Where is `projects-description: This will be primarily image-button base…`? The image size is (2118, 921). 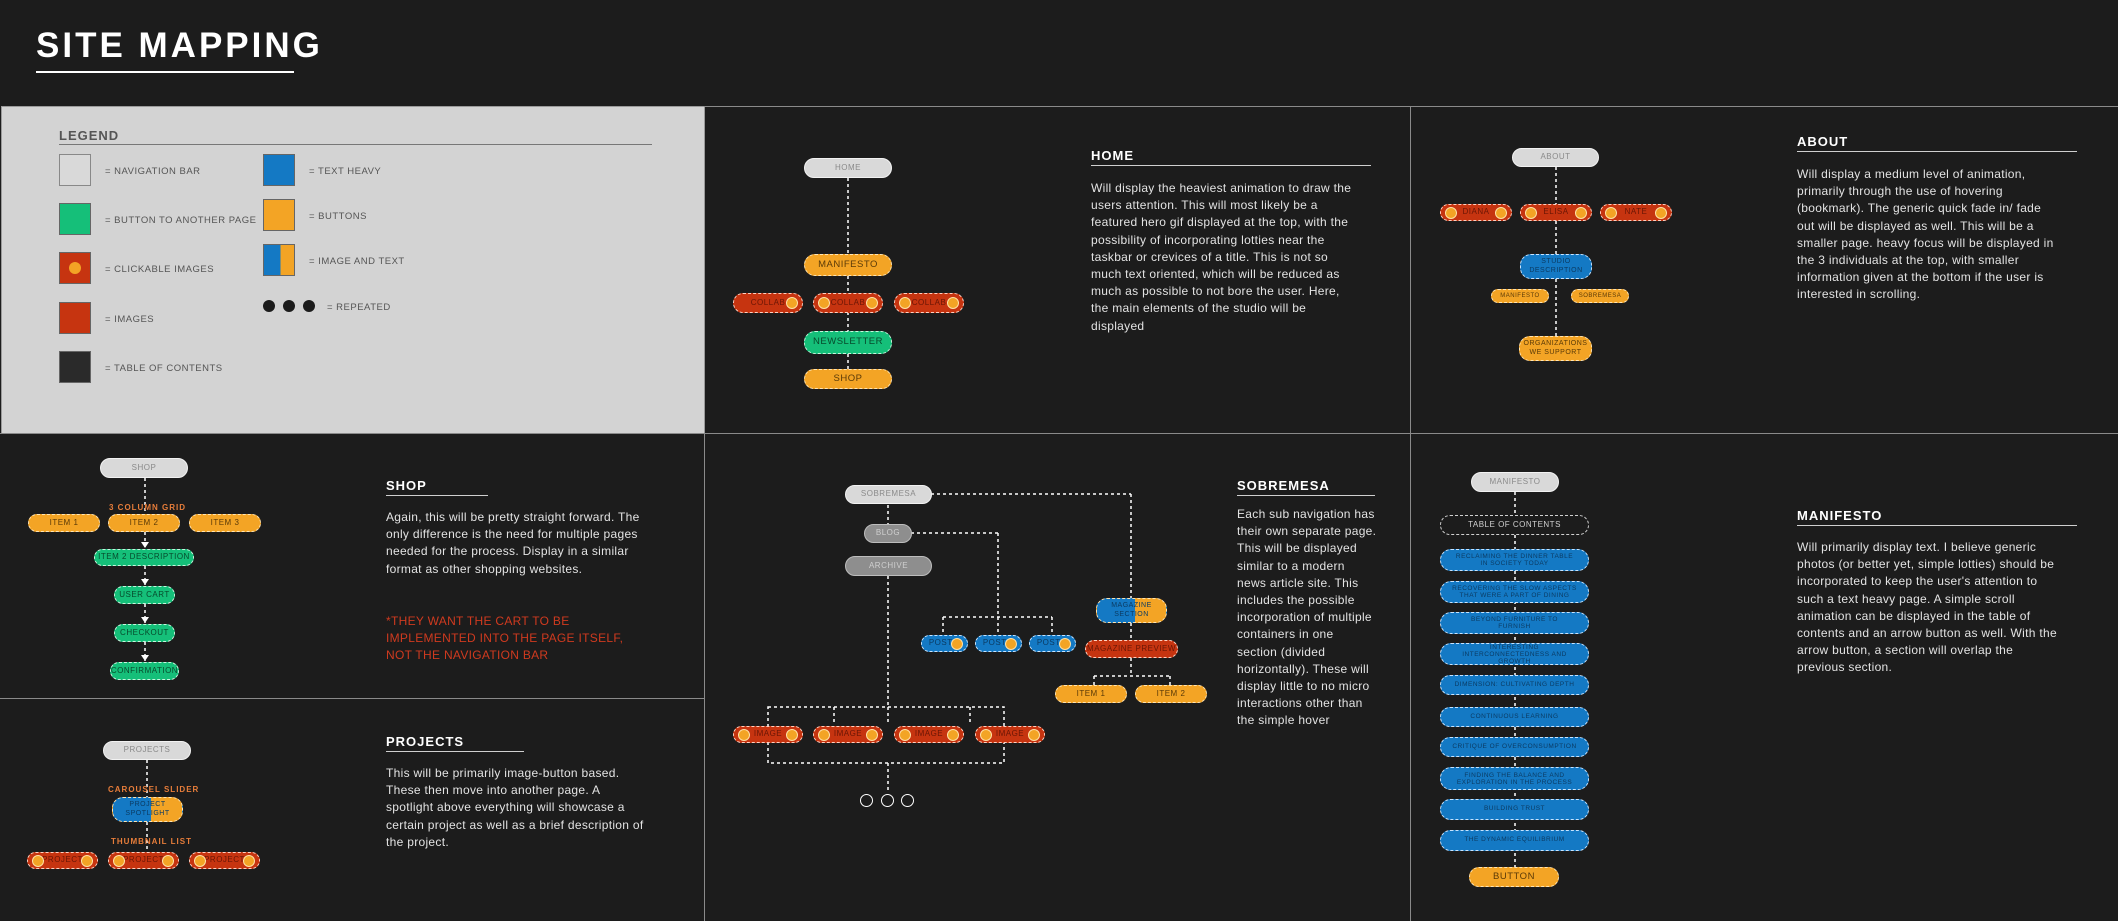
projects-description: This will be primarily image-button base… is located at coordinates (515, 807).